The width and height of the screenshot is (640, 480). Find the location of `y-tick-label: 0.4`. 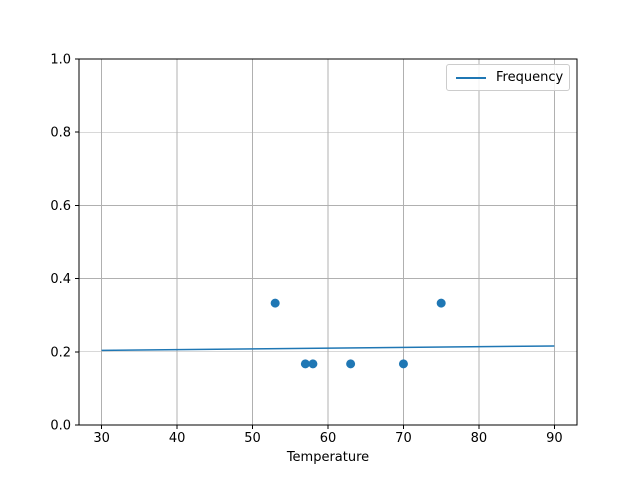

y-tick-label: 0.4 is located at coordinates (60, 279).